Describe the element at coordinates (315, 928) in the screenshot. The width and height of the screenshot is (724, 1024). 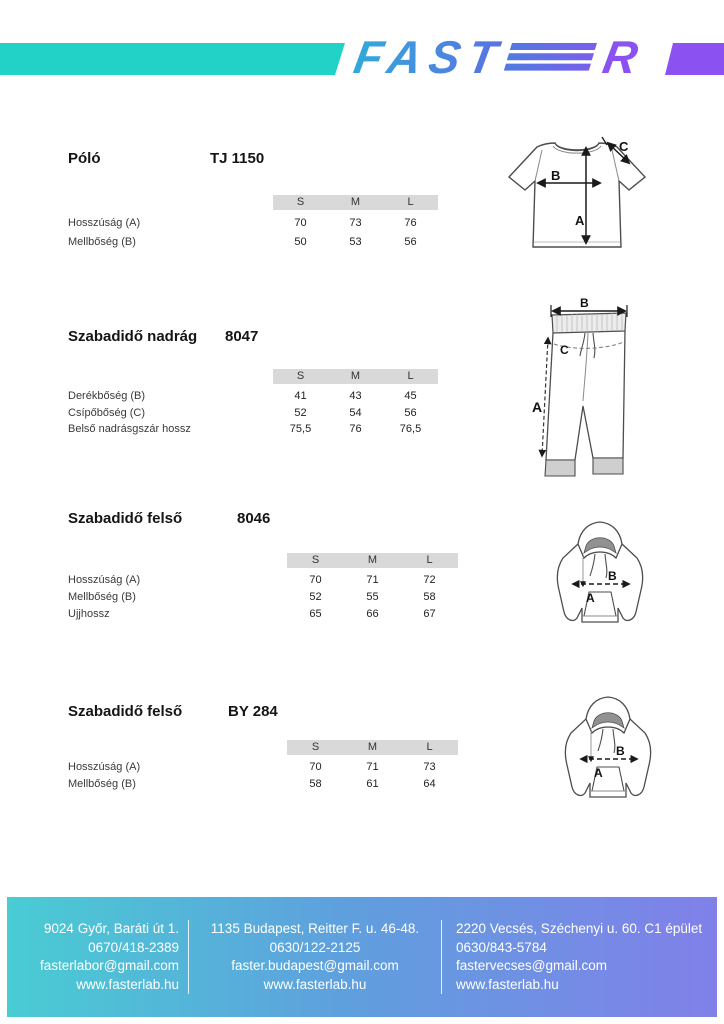
I see `address-line: 1135 Budapest, Reitter F. u. 46-48.` at that location.